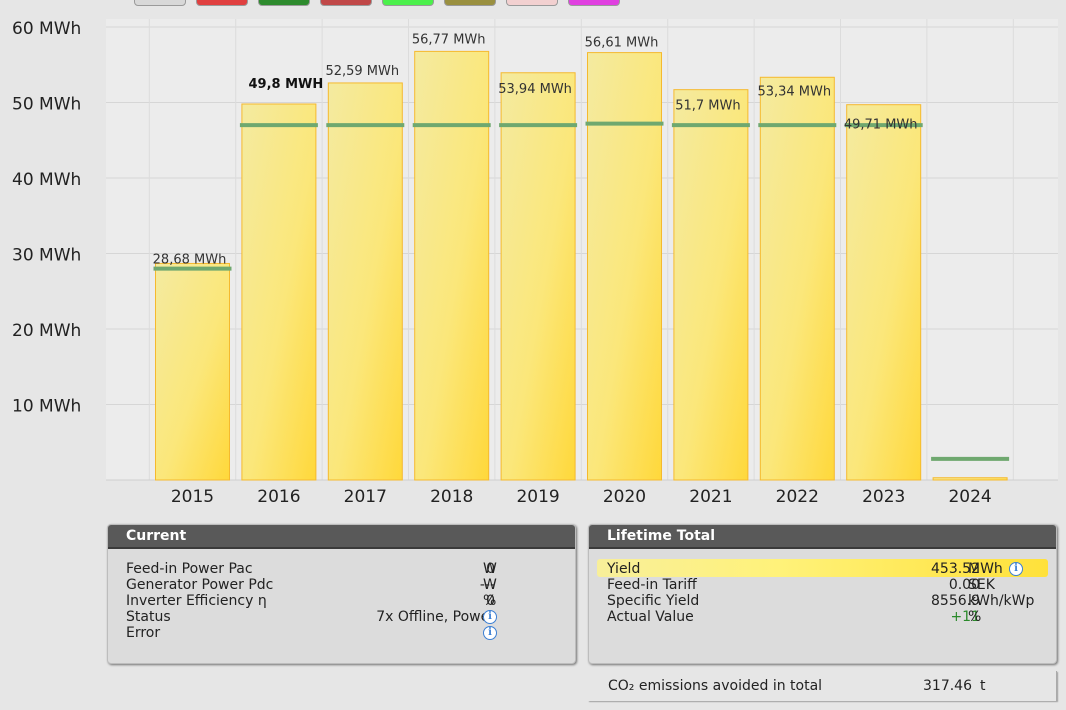  I want to click on current-label: Status, so click(148, 617).